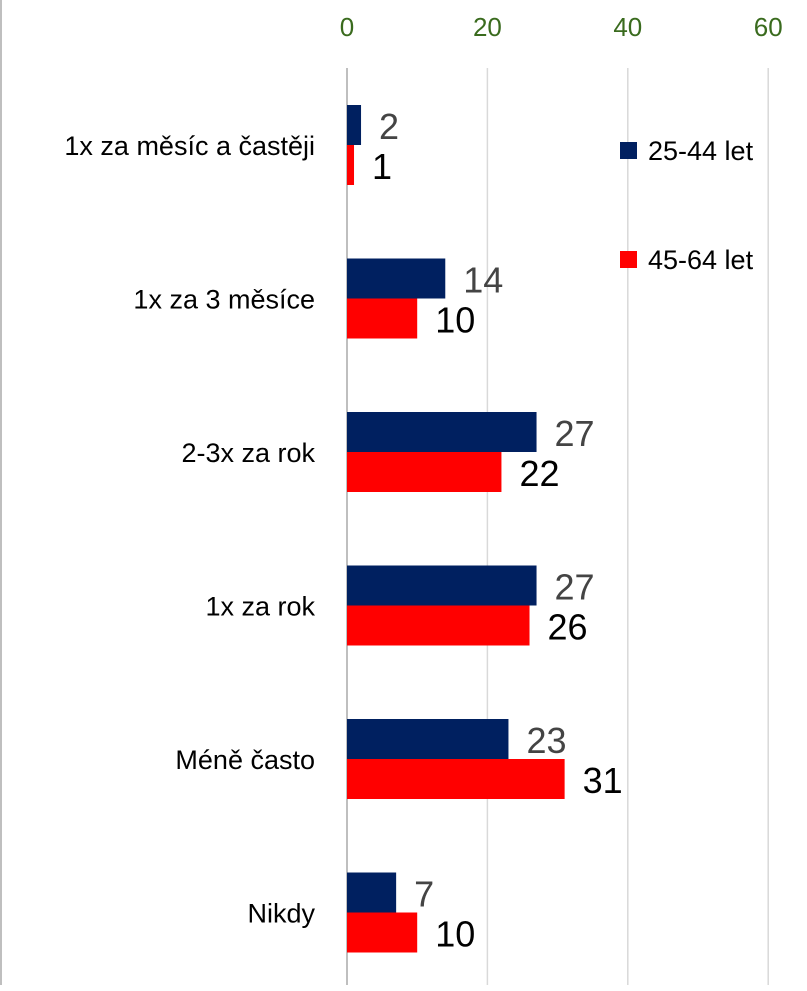  What do you see at coordinates (701, 260) in the screenshot?
I see `legend-label: 45-64 let` at bounding box center [701, 260].